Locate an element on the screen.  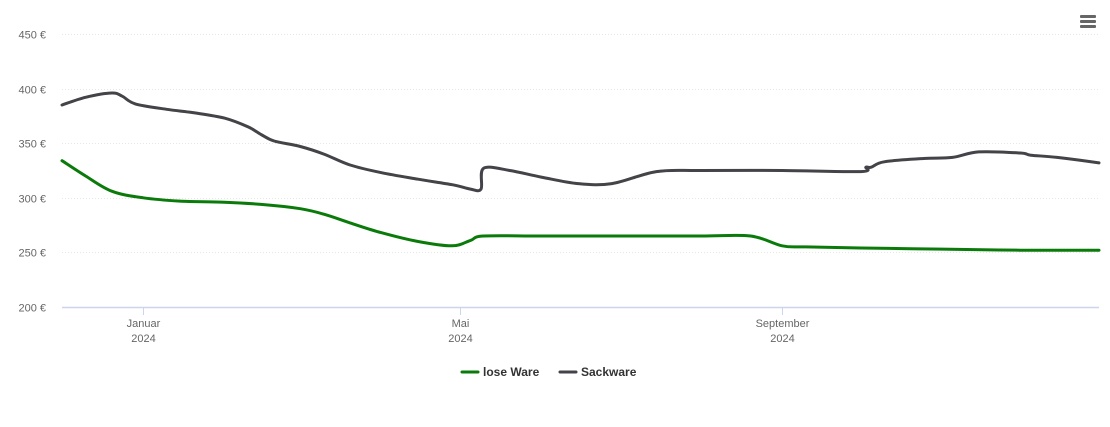
y-tick-label: 400 € is located at coordinates (32, 91).